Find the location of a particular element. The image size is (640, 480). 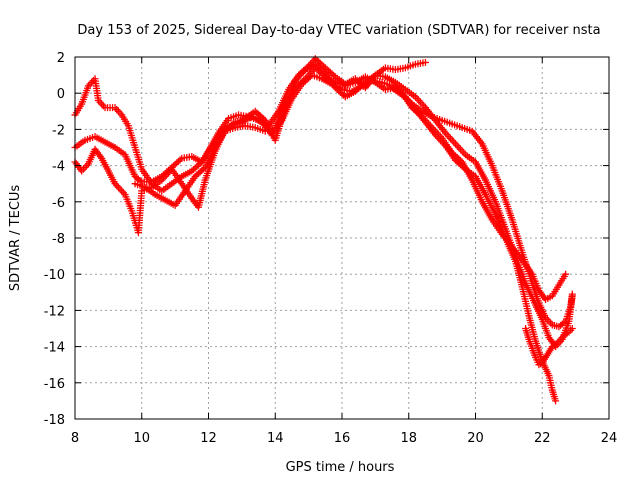

y-tick-label: -12 is located at coordinates (54, 311).